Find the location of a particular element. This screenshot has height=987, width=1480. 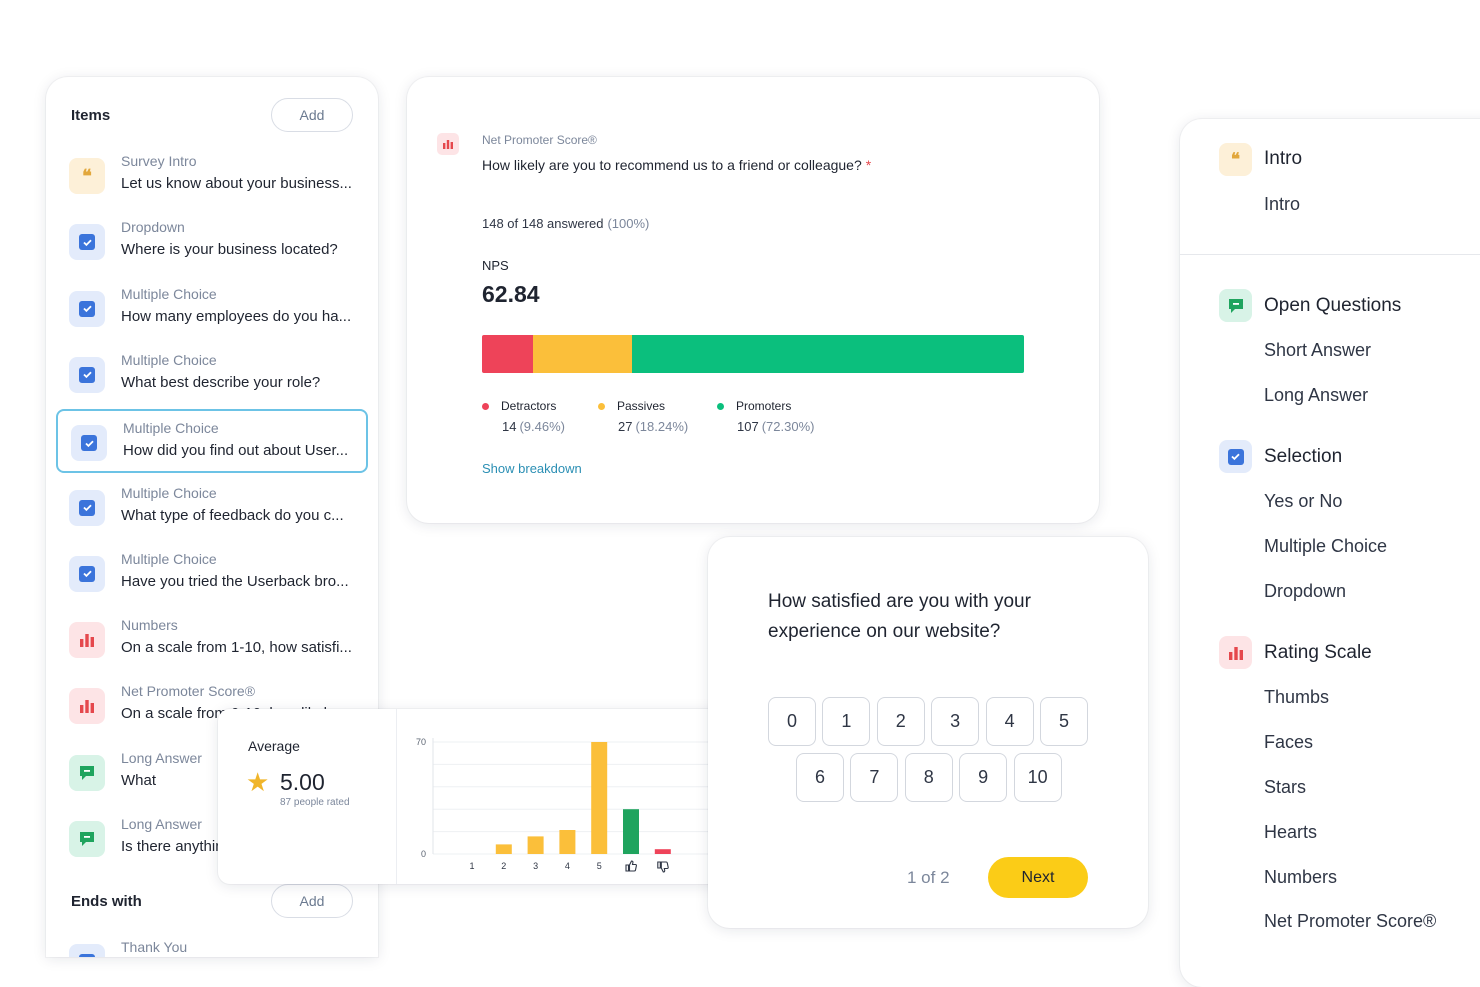

add-item-button: Add is located at coordinates (312, 115).